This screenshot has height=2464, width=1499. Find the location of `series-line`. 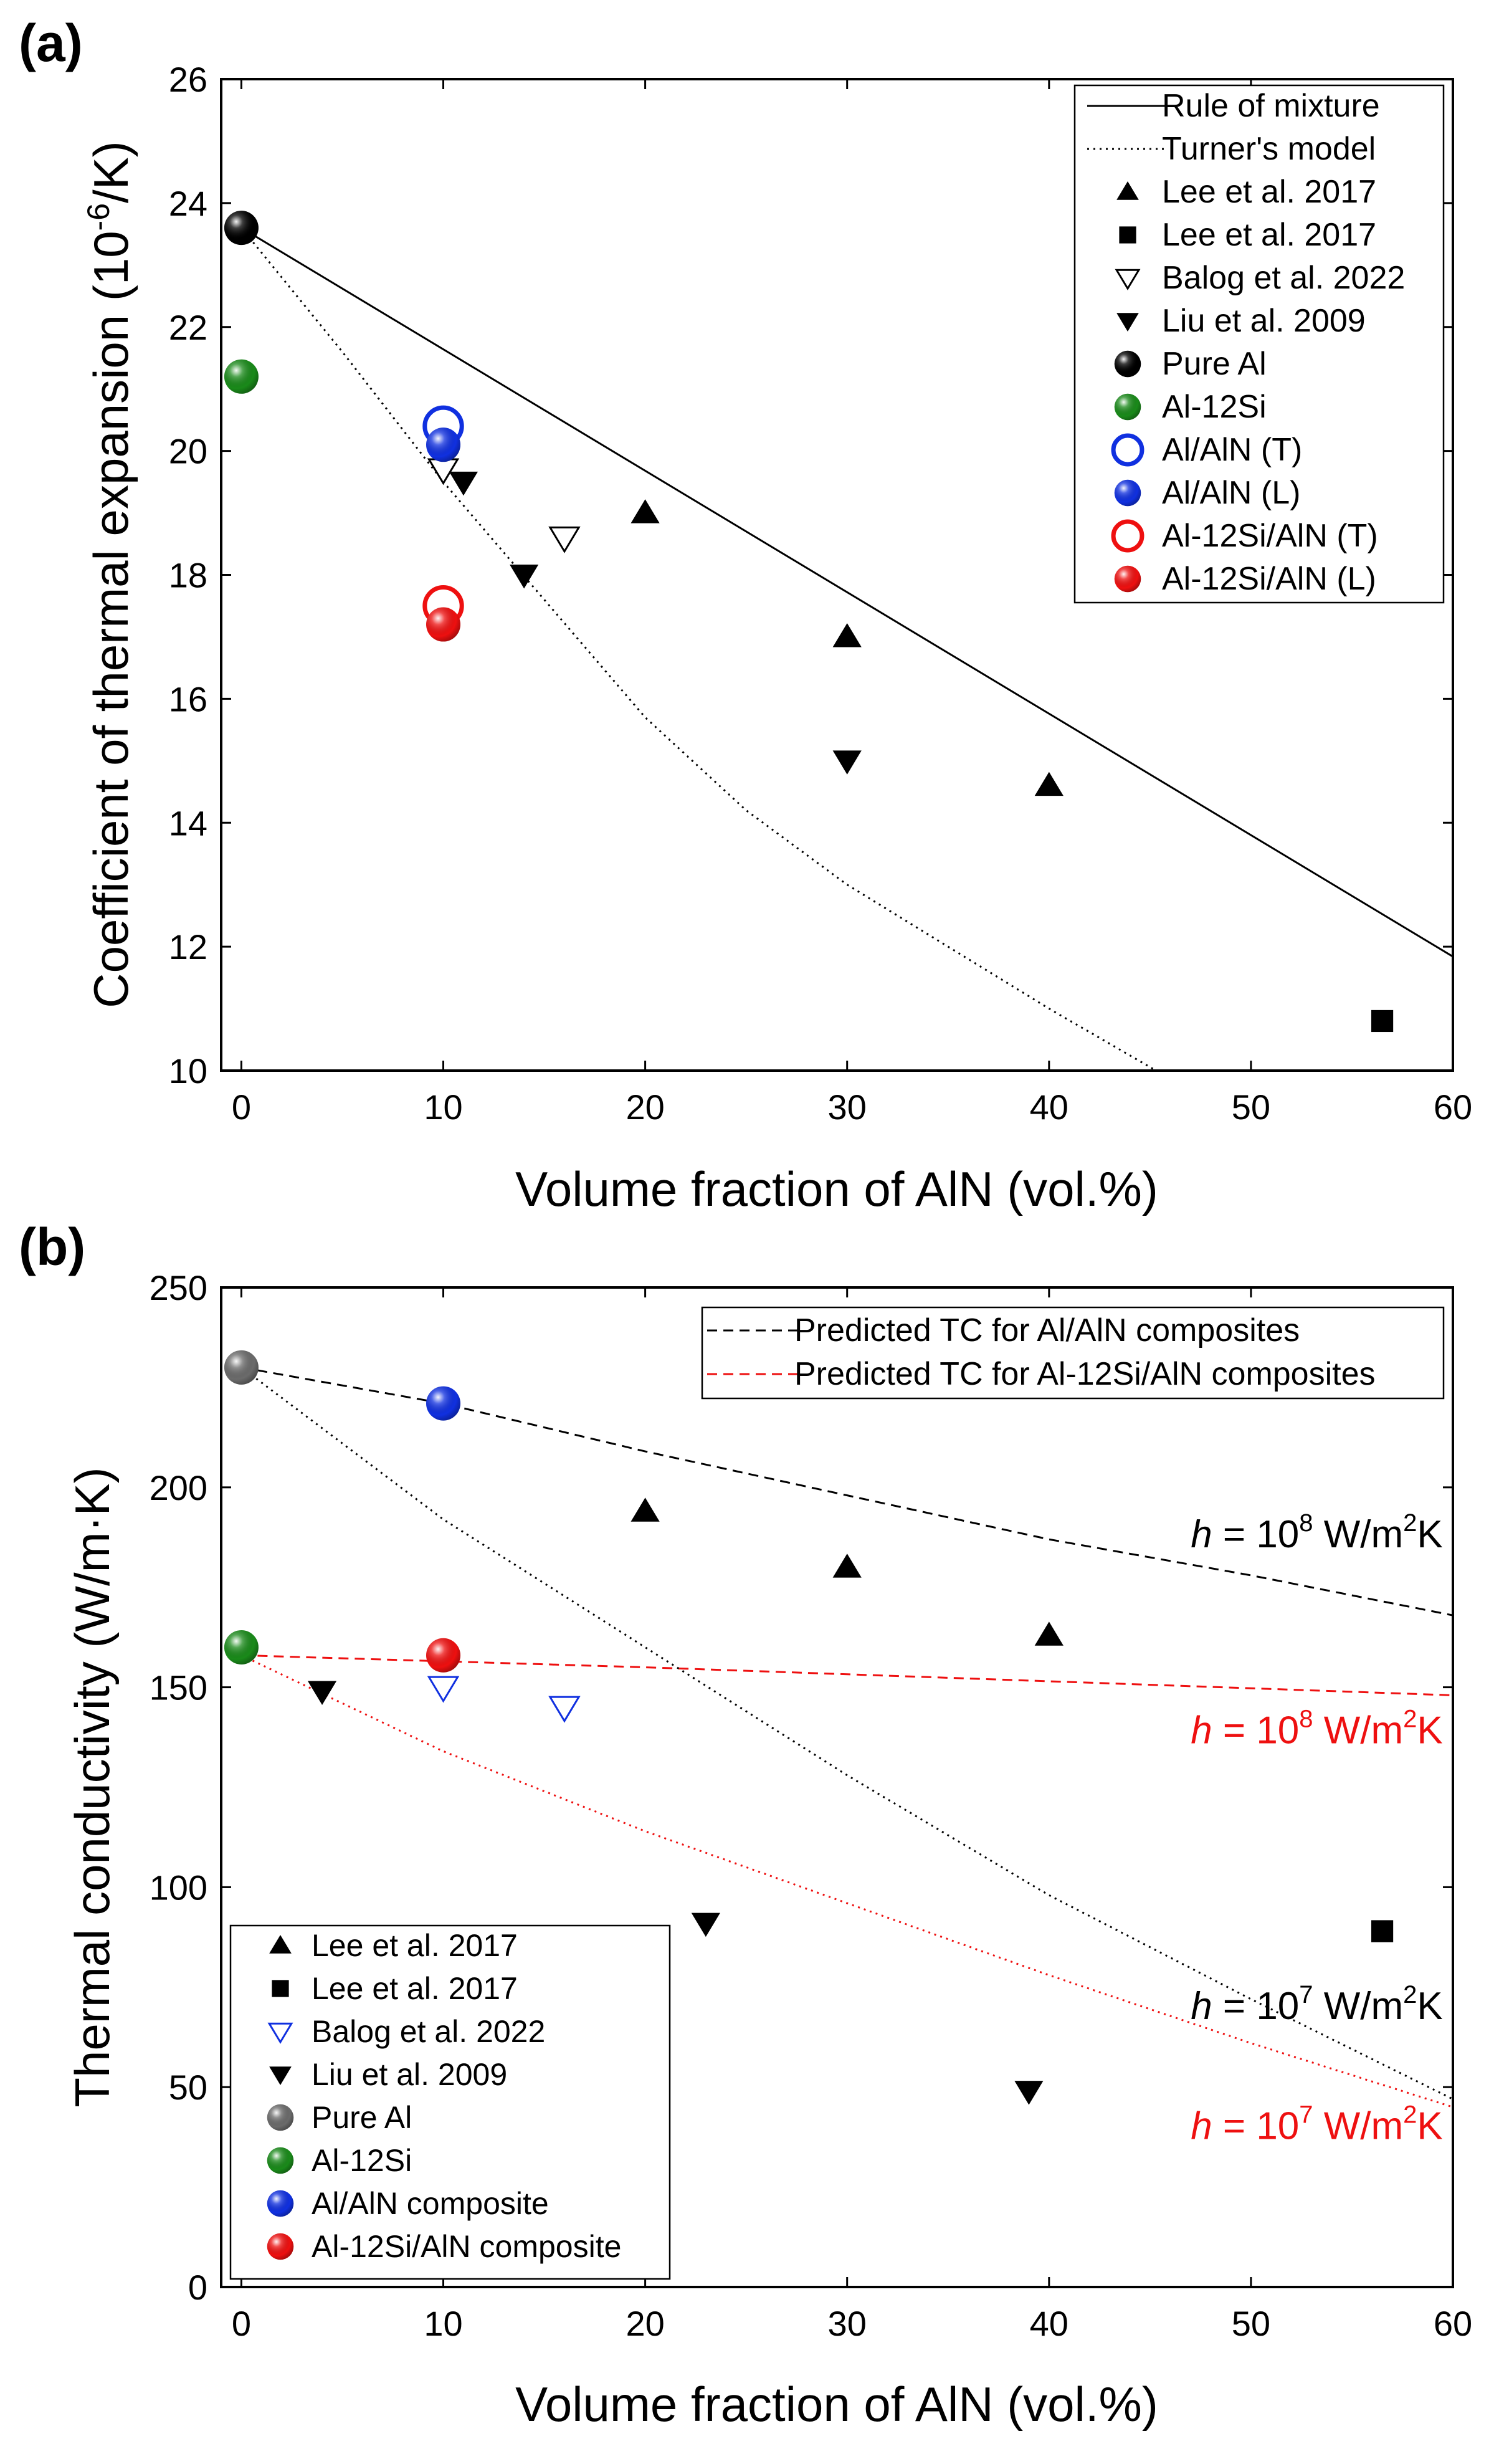

series-line is located at coordinates (847, 1491).